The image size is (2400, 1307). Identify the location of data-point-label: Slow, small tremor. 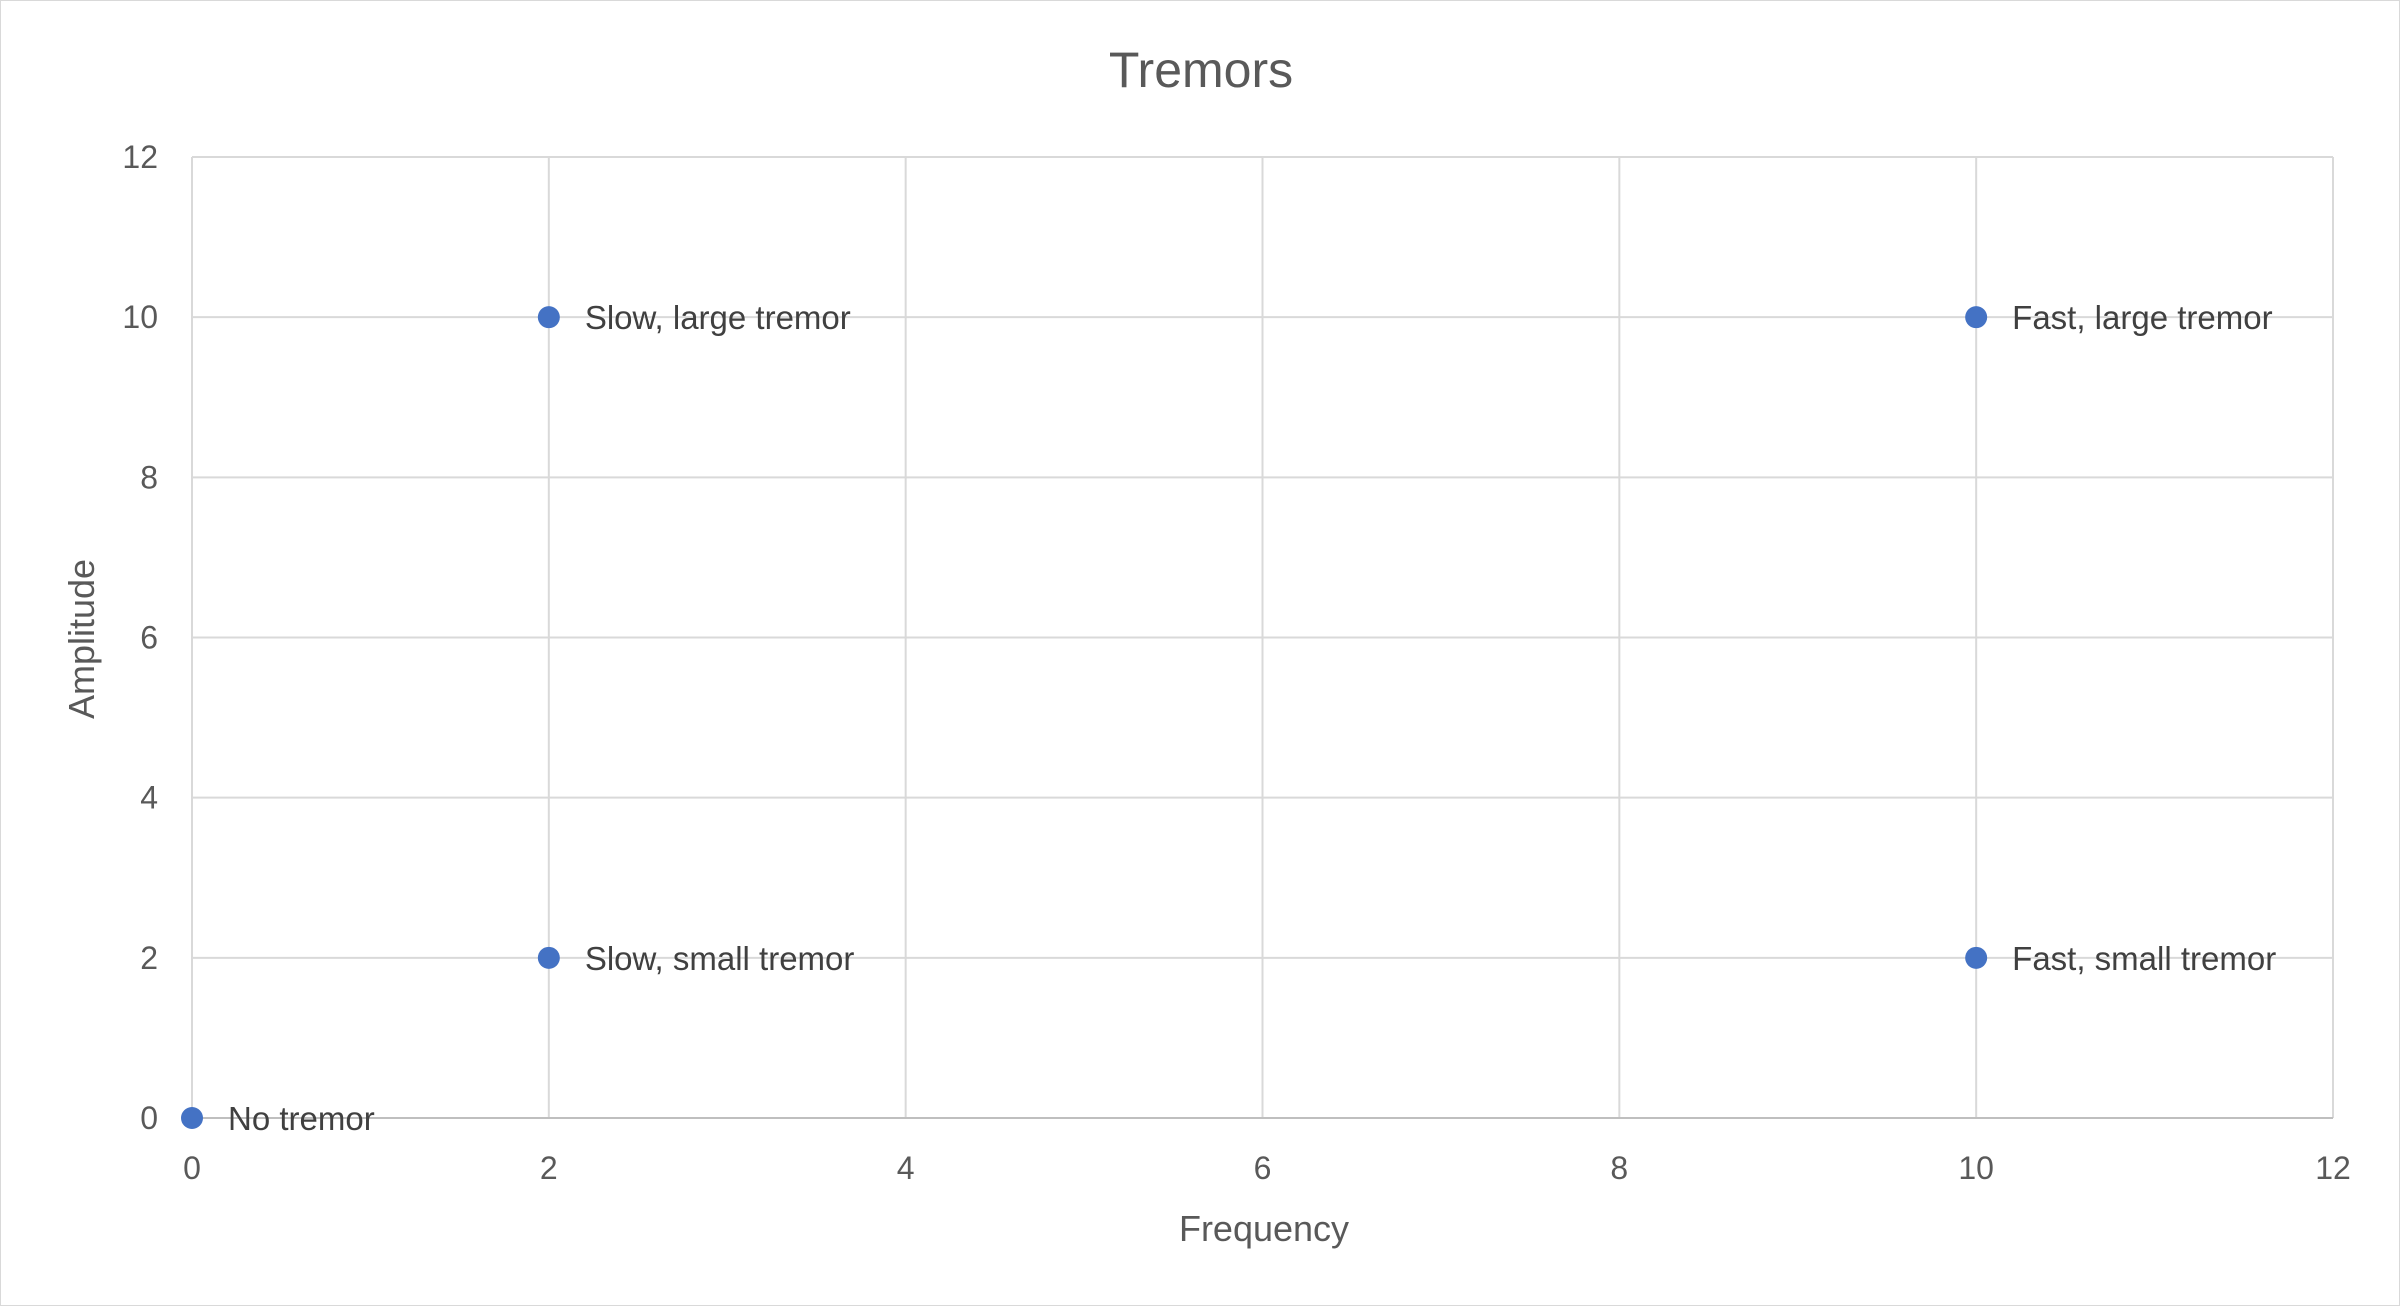
(720, 958).